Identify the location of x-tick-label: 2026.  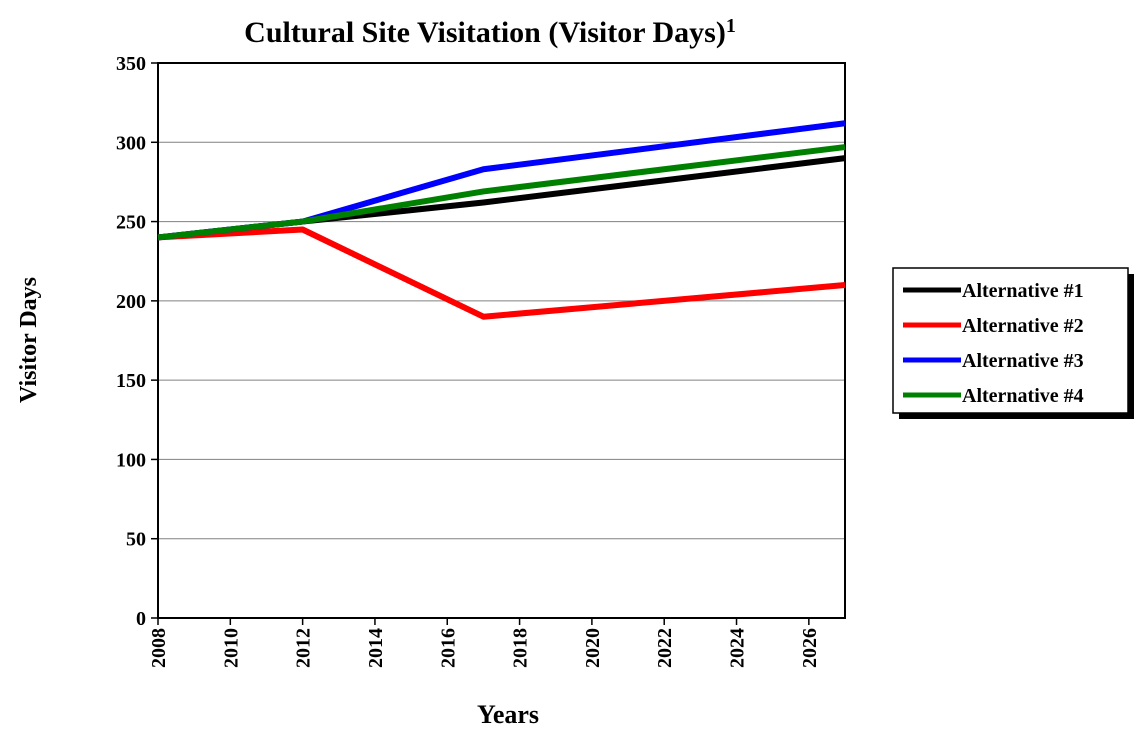
(810, 648).